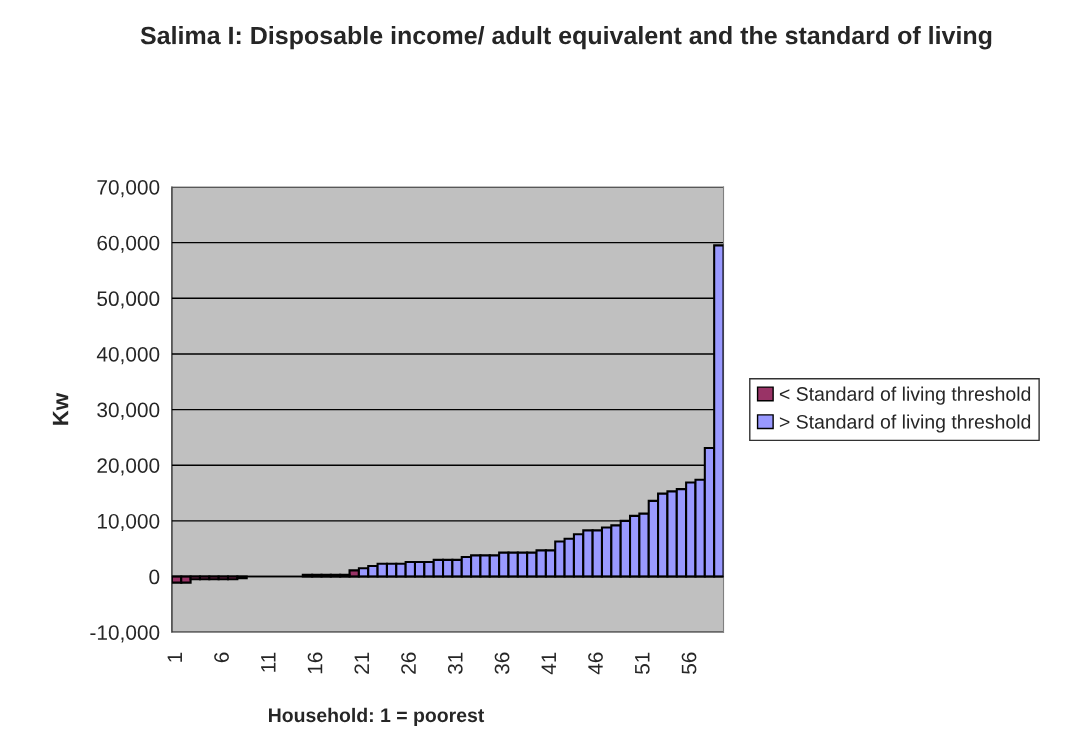 The width and height of the screenshot is (1088, 742). What do you see at coordinates (642, 663) in the screenshot?
I see `x-tick-label: 51` at bounding box center [642, 663].